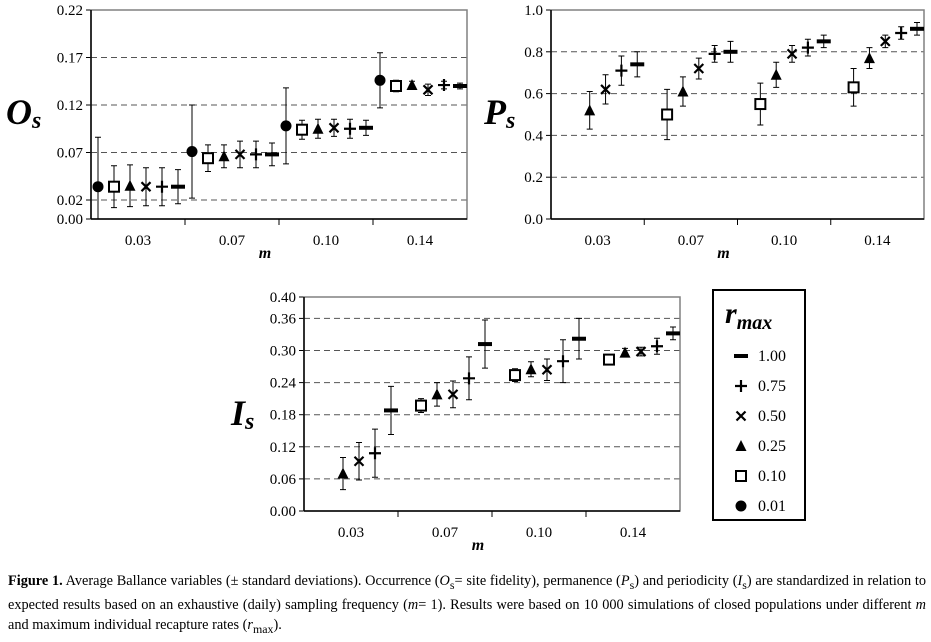 This screenshot has width=931, height=642. Describe the element at coordinates (283, 416) in the screenshot. I see `y-tick-label: 0.18` at that location.